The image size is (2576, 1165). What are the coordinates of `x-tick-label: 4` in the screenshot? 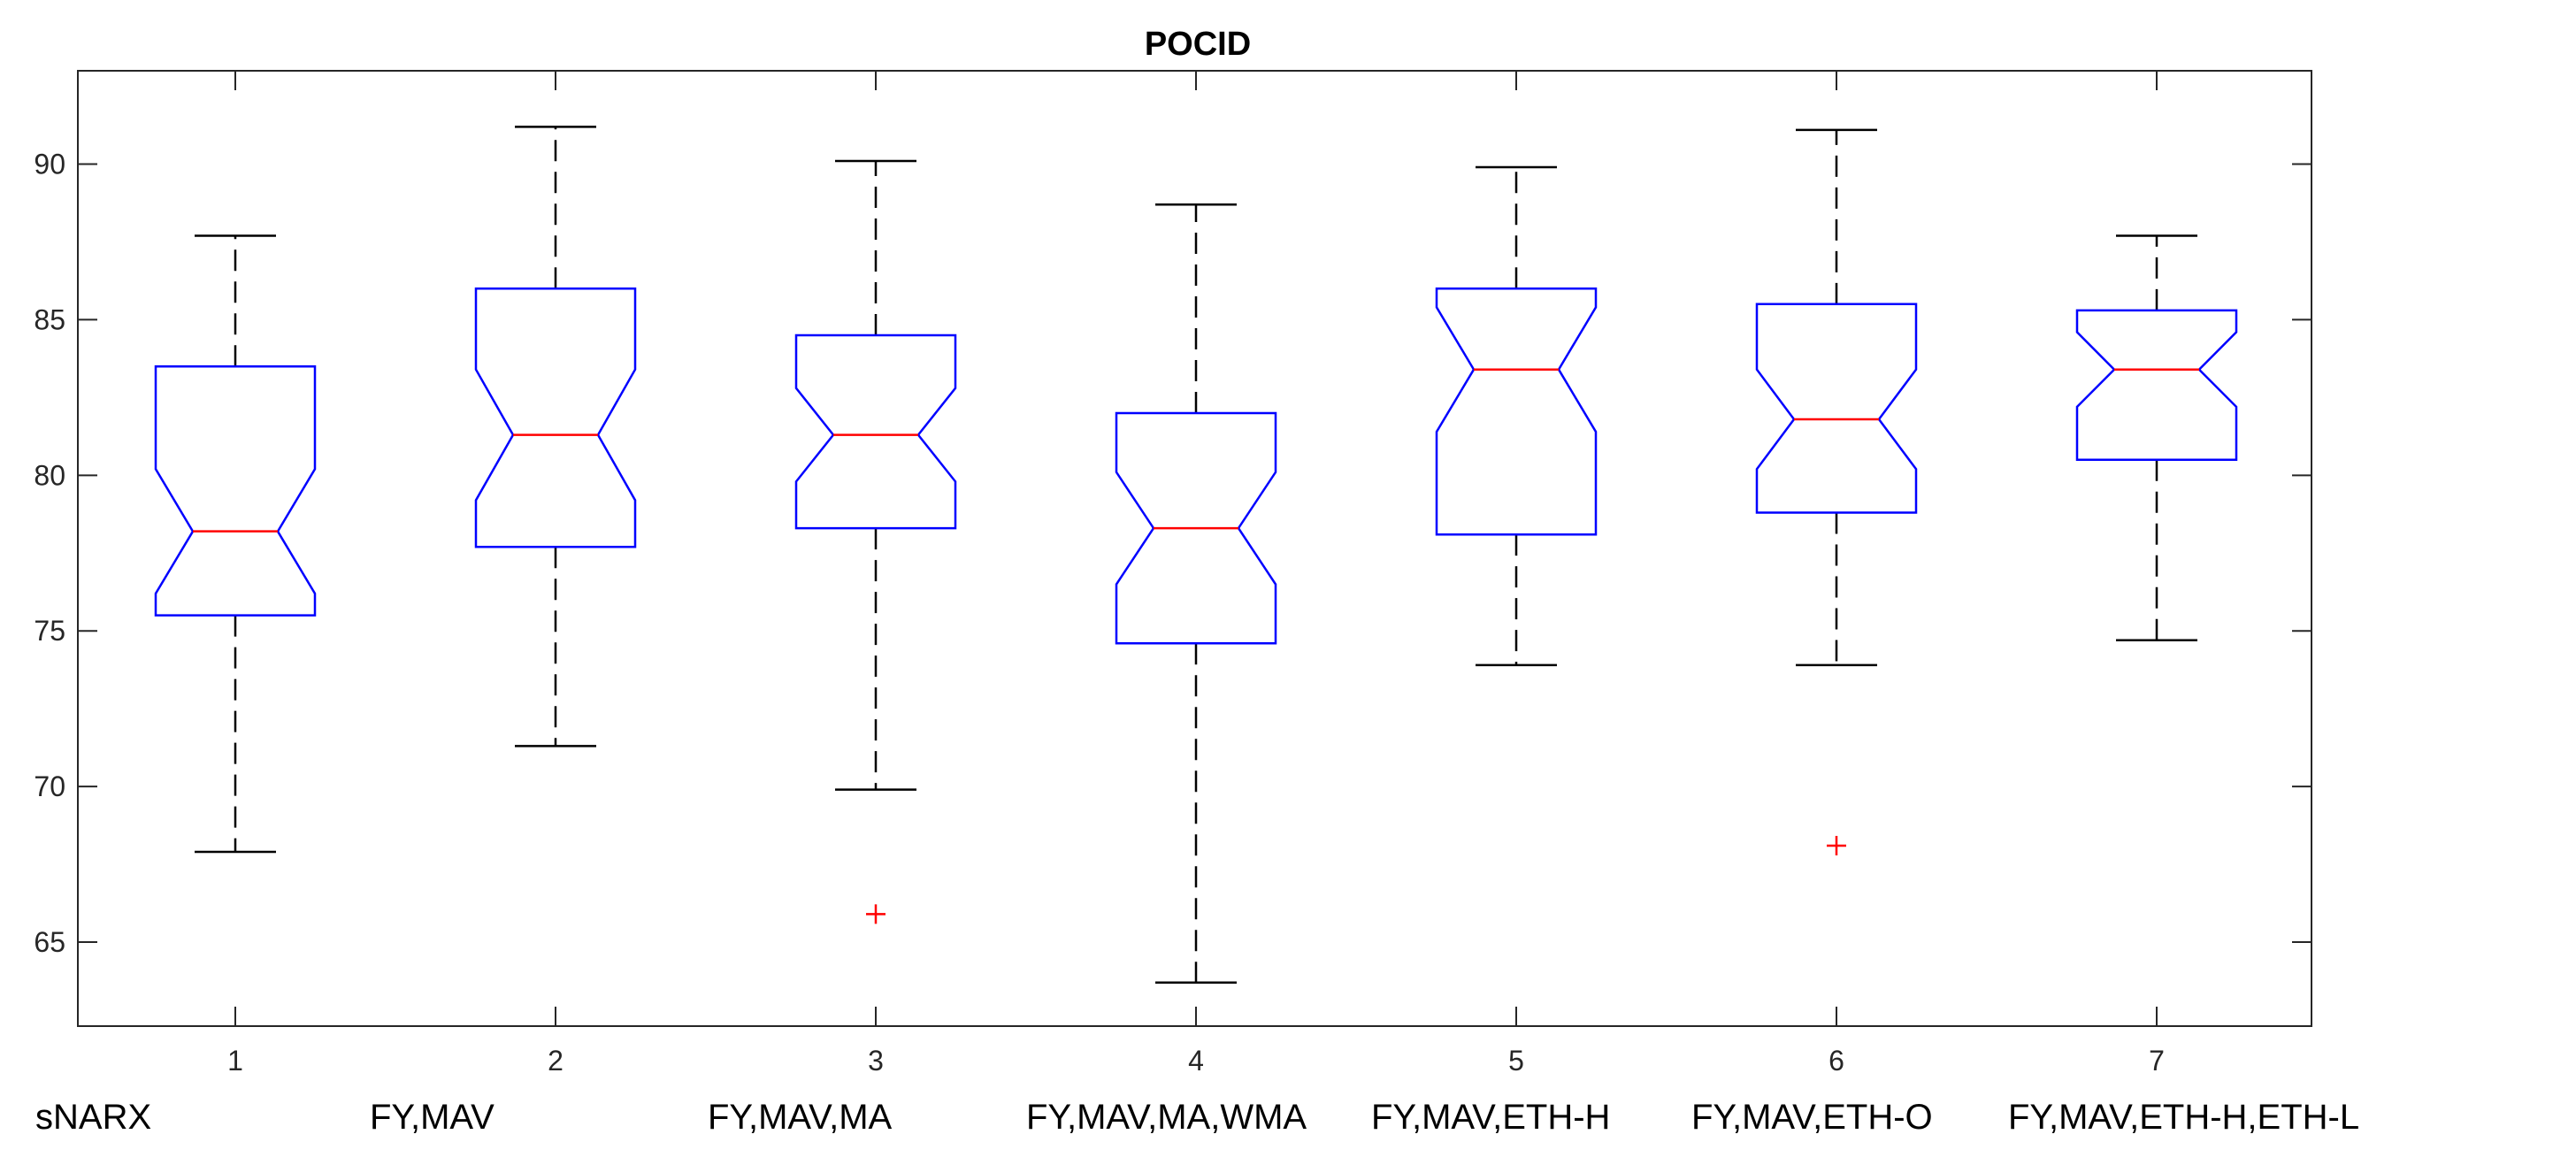 It's located at (1196, 1061).